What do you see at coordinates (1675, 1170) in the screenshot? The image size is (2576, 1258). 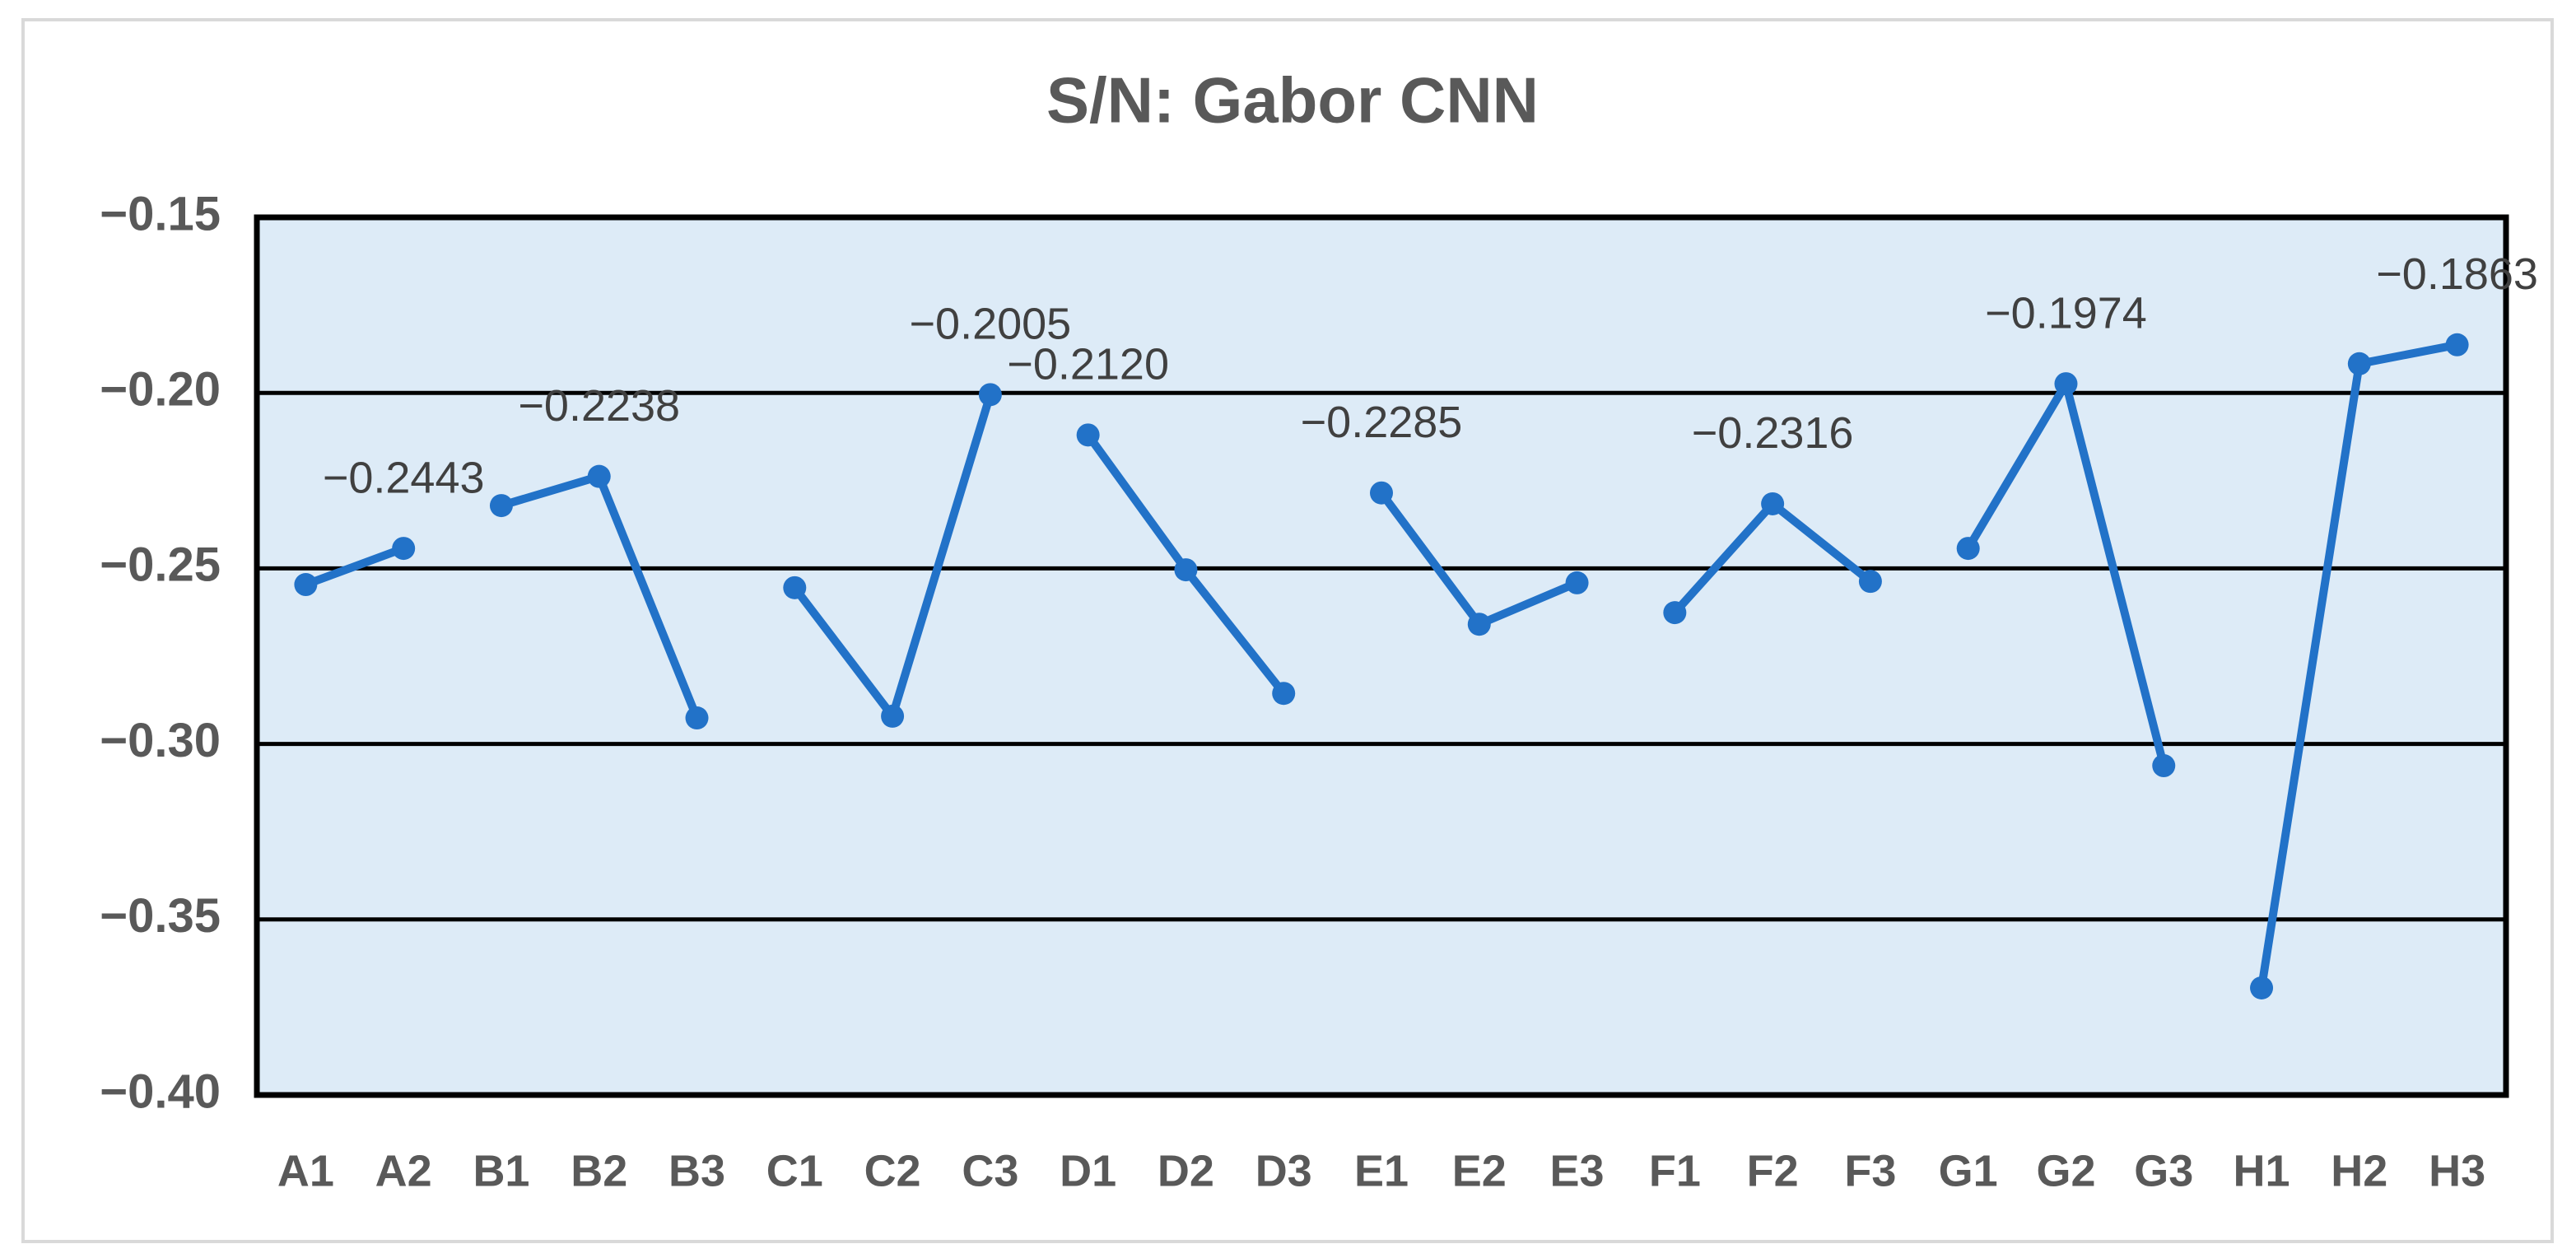 I see `x-tick-label: F1` at bounding box center [1675, 1170].